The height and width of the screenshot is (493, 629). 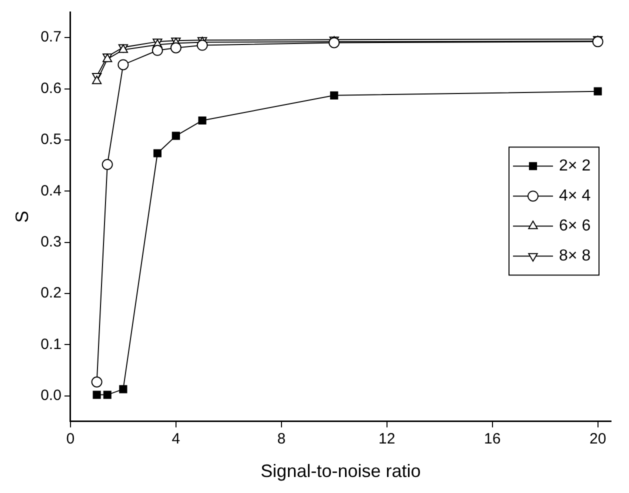 What do you see at coordinates (51, 344) in the screenshot?
I see `y-tick-label: 0.1` at bounding box center [51, 344].